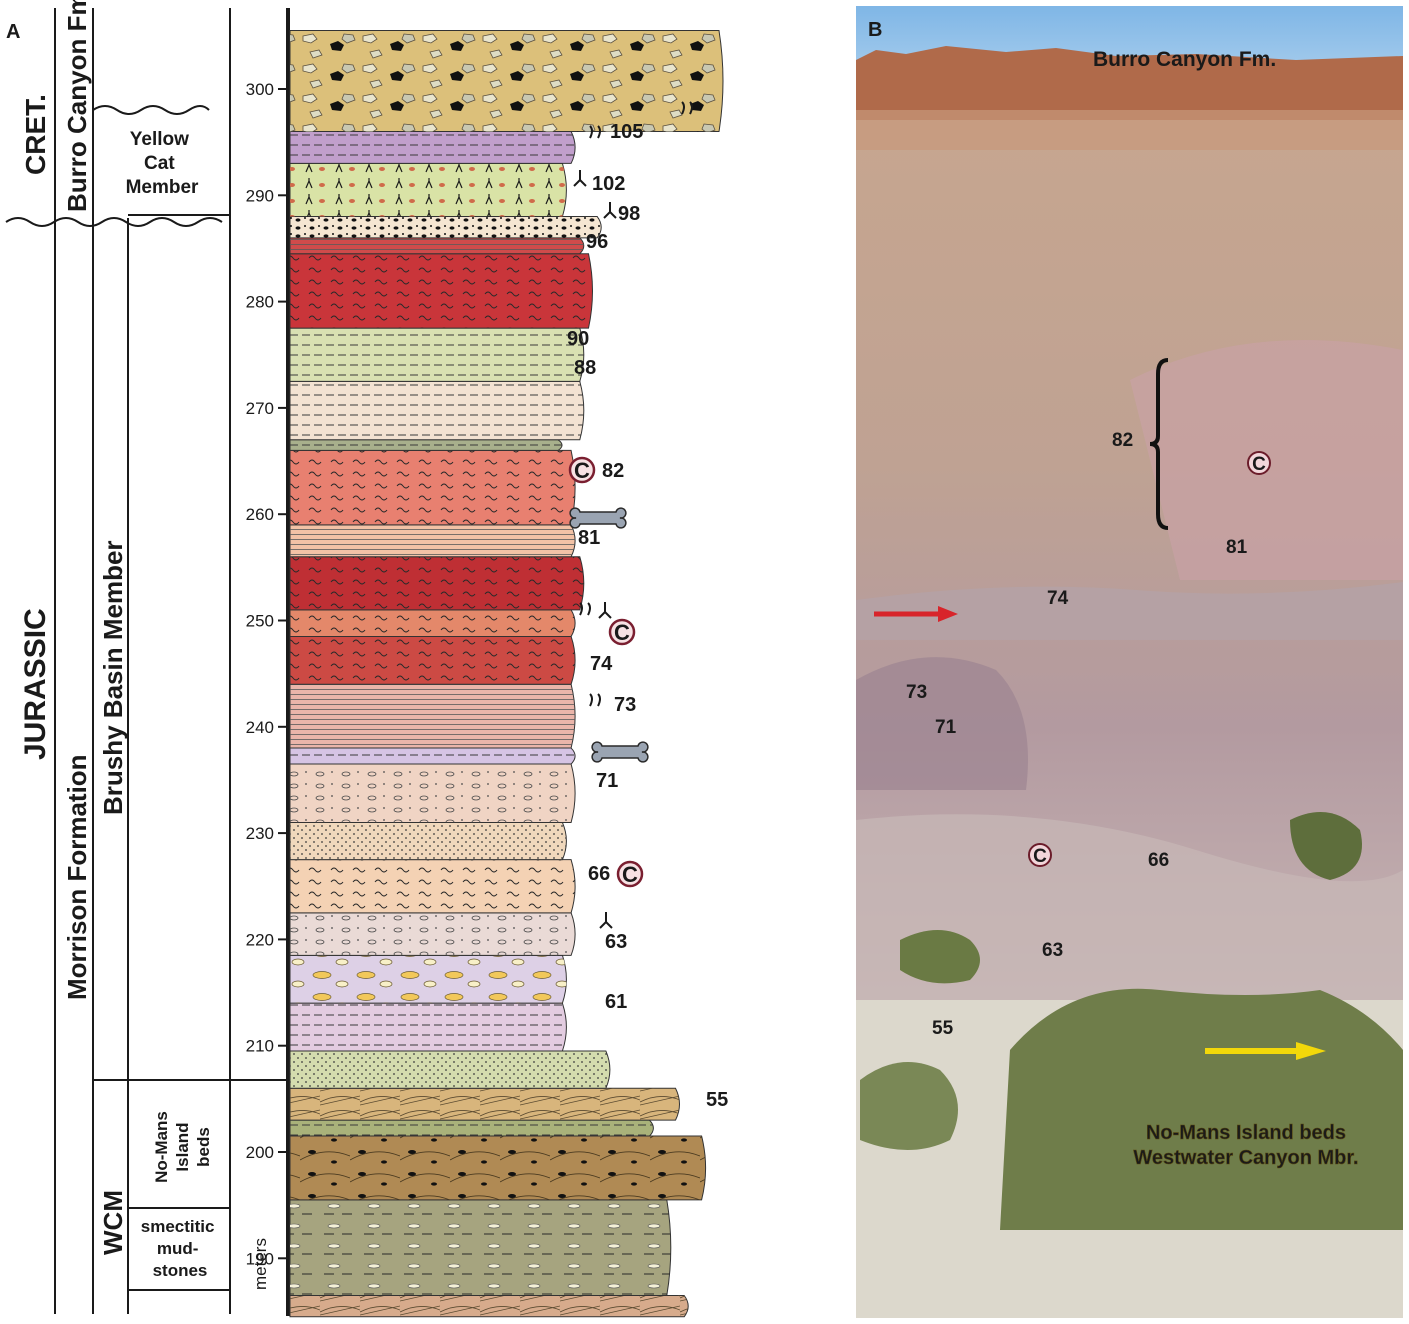 The image size is (1409, 1324). I want to click on axis-tick-label: 280, so click(260, 302).